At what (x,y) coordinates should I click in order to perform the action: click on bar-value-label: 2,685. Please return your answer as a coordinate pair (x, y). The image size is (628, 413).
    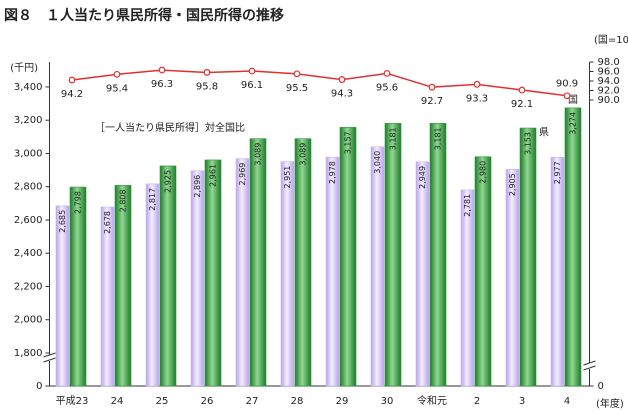
    Looking at the image, I should click on (62, 221).